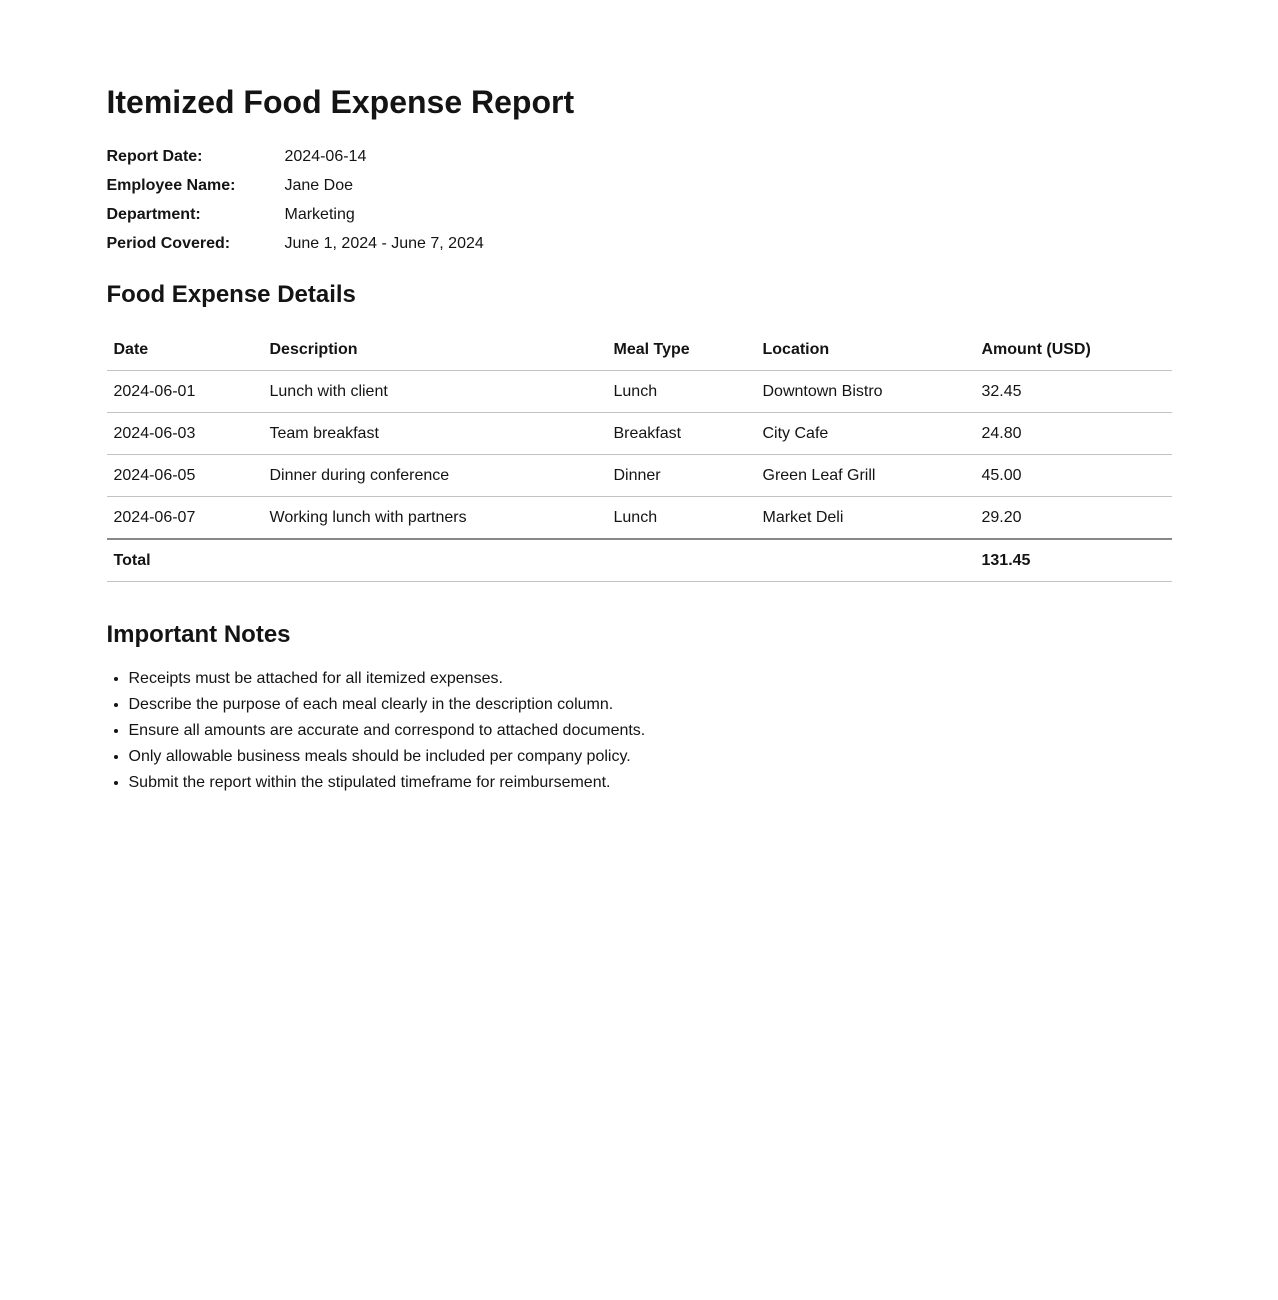  I want to click on meta-row: Report Date: 2024-06-14, so click(639, 156).